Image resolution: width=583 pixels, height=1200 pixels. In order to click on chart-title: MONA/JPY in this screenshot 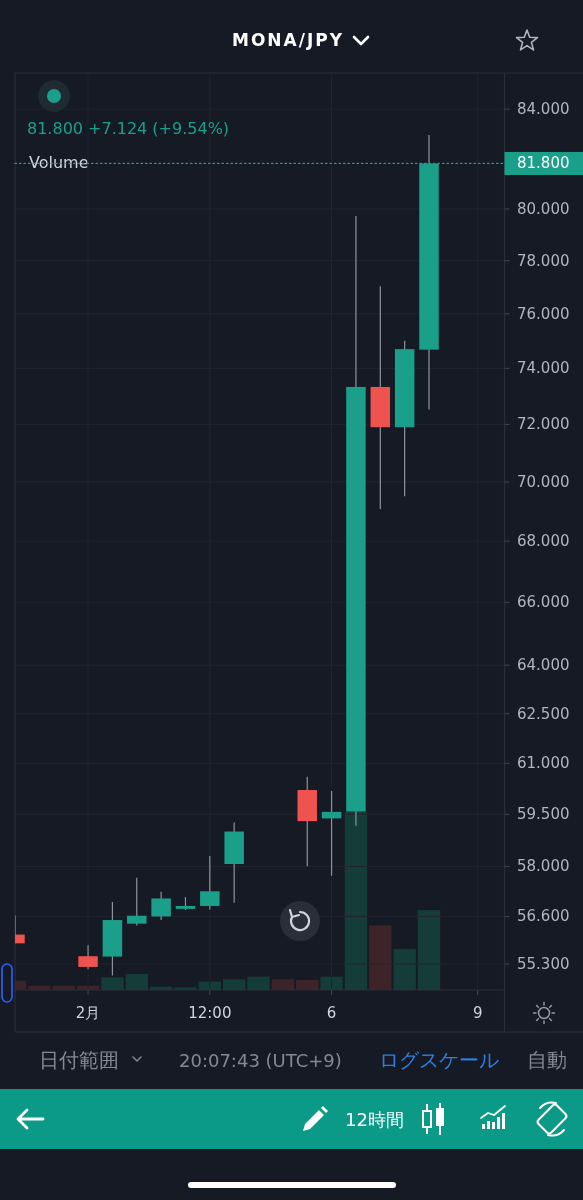, I will do `click(288, 40)`.